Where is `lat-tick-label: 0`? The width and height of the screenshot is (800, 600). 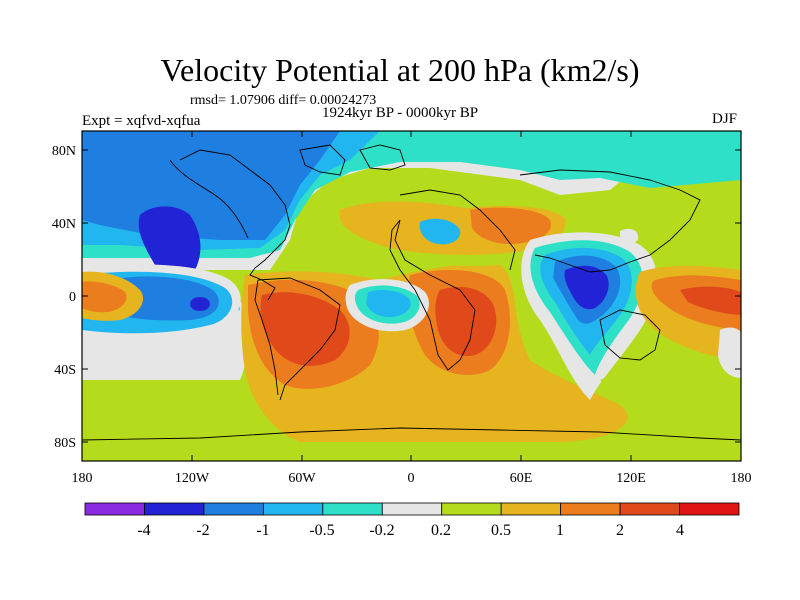 lat-tick-label: 0 is located at coordinates (72, 297).